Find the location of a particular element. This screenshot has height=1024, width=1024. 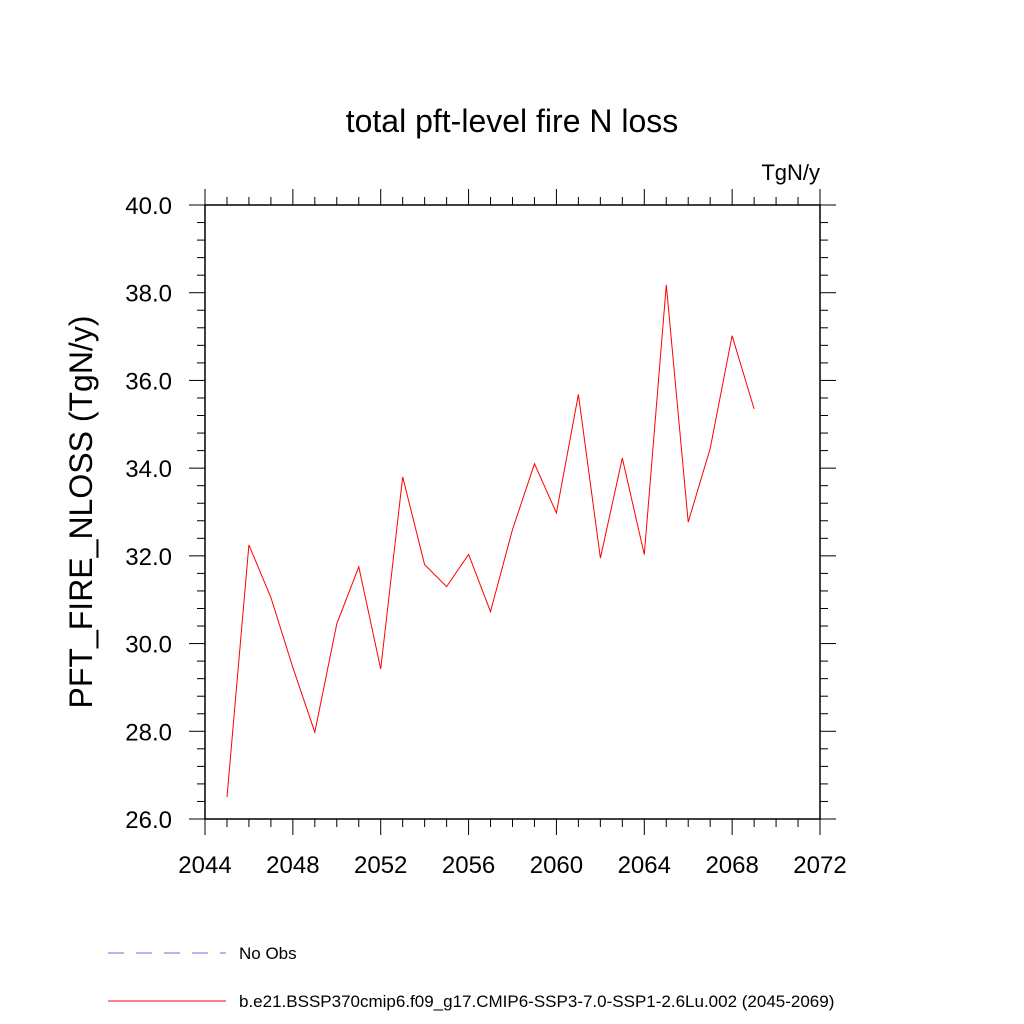

x-tick-label: 2068 is located at coordinates (731, 865).